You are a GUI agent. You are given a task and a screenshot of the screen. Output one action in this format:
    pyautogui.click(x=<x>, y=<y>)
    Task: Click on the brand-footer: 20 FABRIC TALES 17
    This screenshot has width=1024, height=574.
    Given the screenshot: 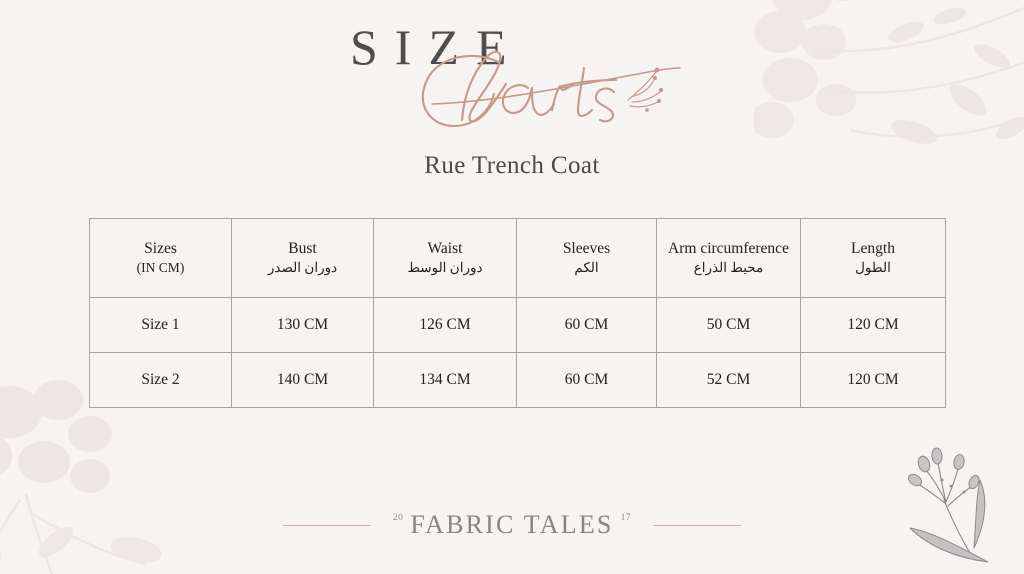 What is the action you would take?
    pyautogui.click(x=512, y=525)
    